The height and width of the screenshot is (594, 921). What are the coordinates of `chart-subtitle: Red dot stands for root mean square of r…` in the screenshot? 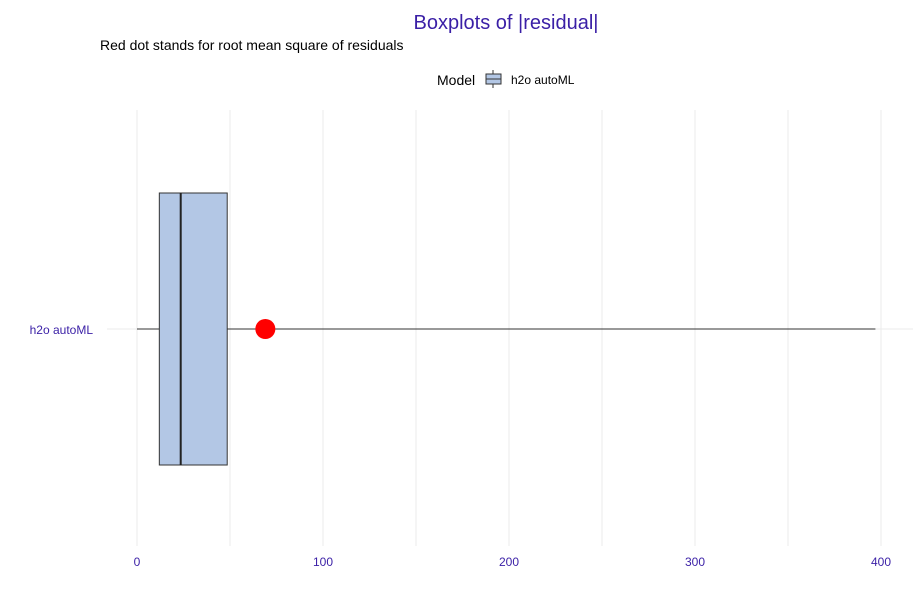 It's located at (252, 45).